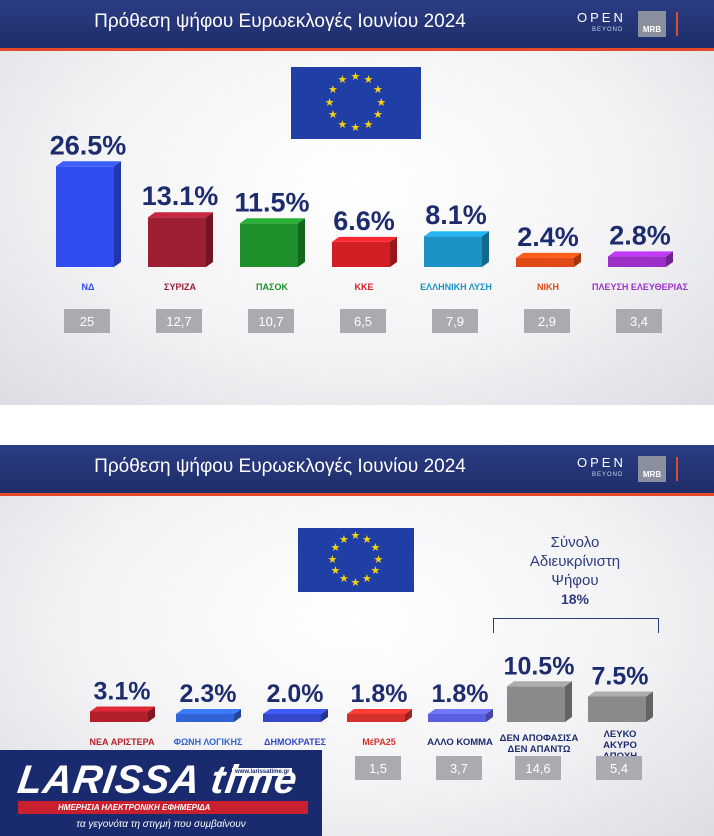 This screenshot has height=836, width=714. Describe the element at coordinates (575, 580) in the screenshot. I see `undecided-line3: Ψήφου` at that location.